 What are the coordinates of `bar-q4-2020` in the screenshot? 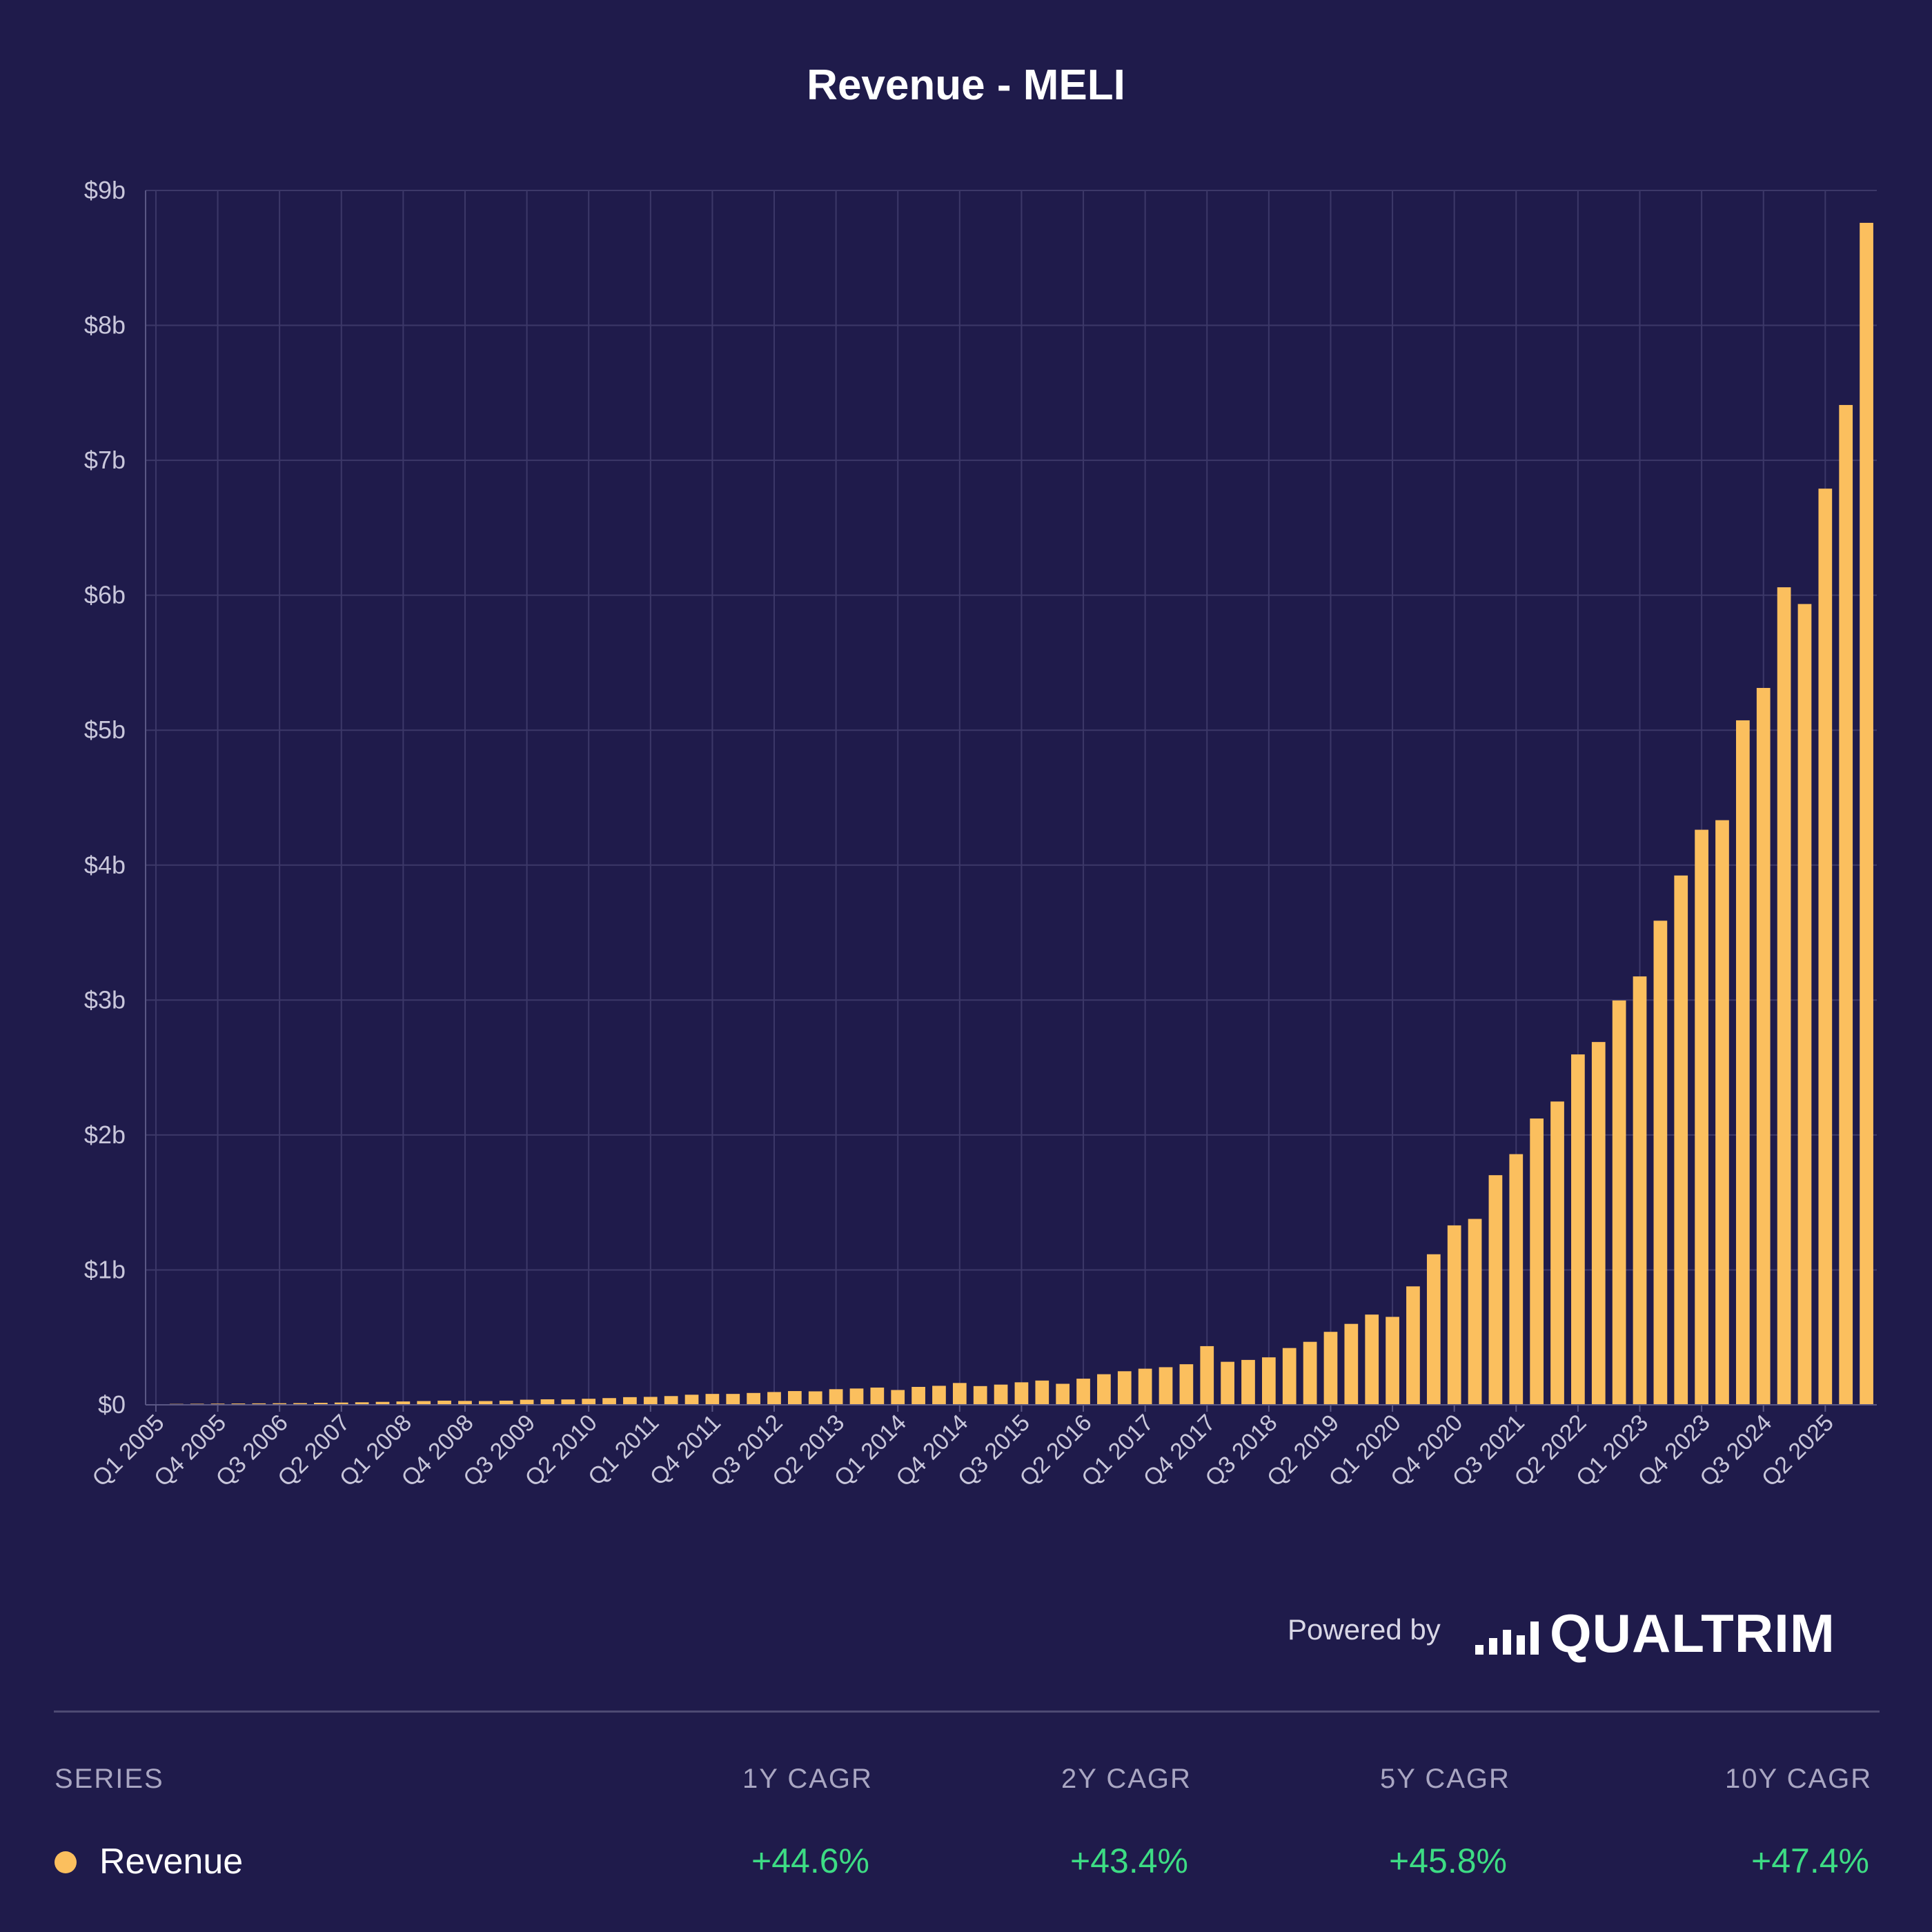 It's located at (1454, 1315).